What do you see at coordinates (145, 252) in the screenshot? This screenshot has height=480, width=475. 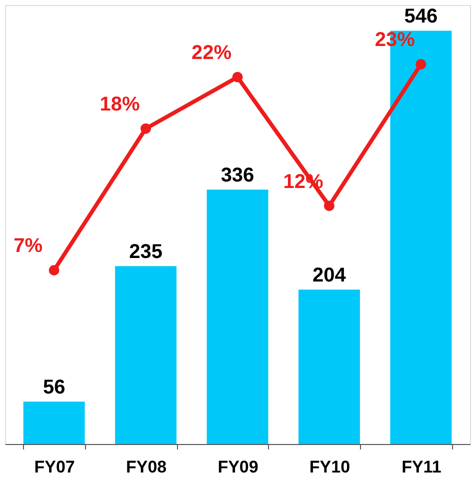 I see `data-label: 235` at bounding box center [145, 252].